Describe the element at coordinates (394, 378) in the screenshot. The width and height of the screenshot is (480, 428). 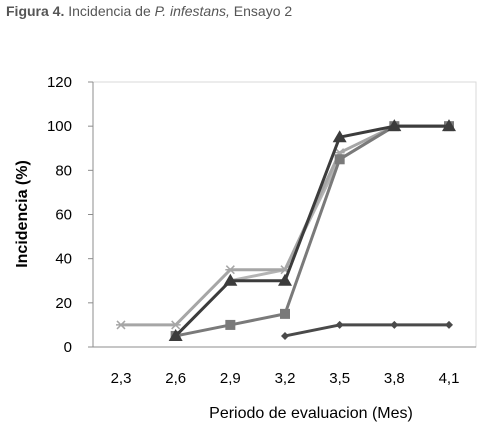
I see `x-tick-label: 3,8` at that location.